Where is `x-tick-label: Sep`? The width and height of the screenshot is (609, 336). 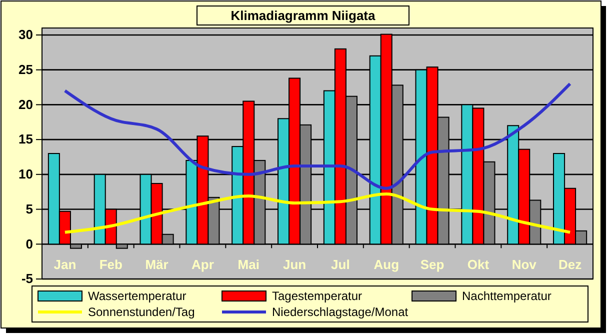 x-tick-label: Sep is located at coordinates (432, 264).